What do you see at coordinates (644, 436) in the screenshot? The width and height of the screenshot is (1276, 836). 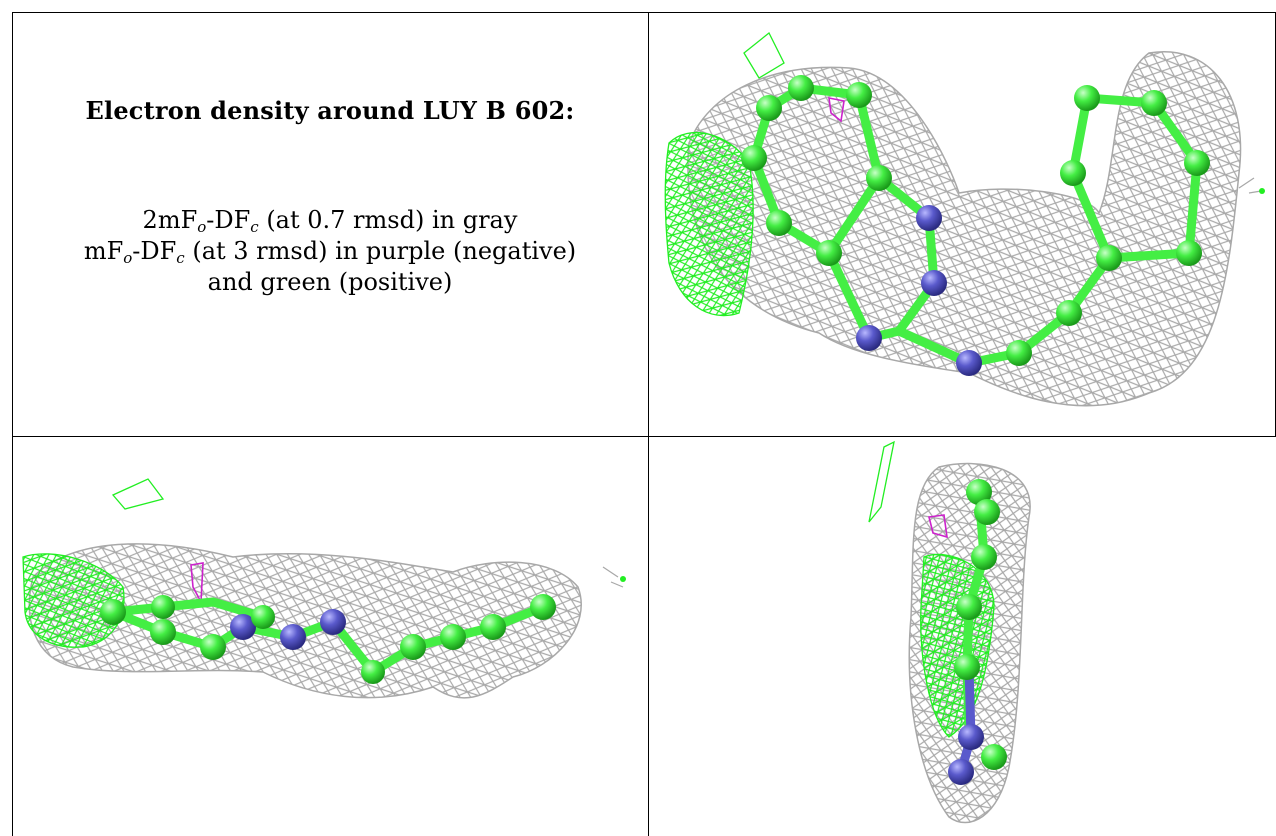 I see `table-border-row` at bounding box center [644, 436].